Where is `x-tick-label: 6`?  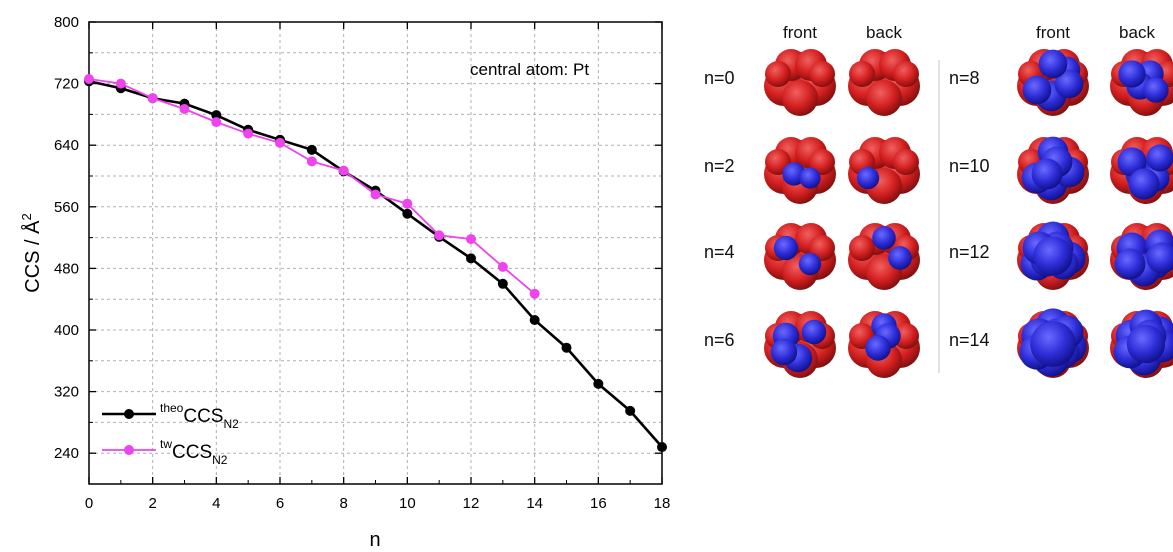
x-tick-label: 6 is located at coordinates (280, 503).